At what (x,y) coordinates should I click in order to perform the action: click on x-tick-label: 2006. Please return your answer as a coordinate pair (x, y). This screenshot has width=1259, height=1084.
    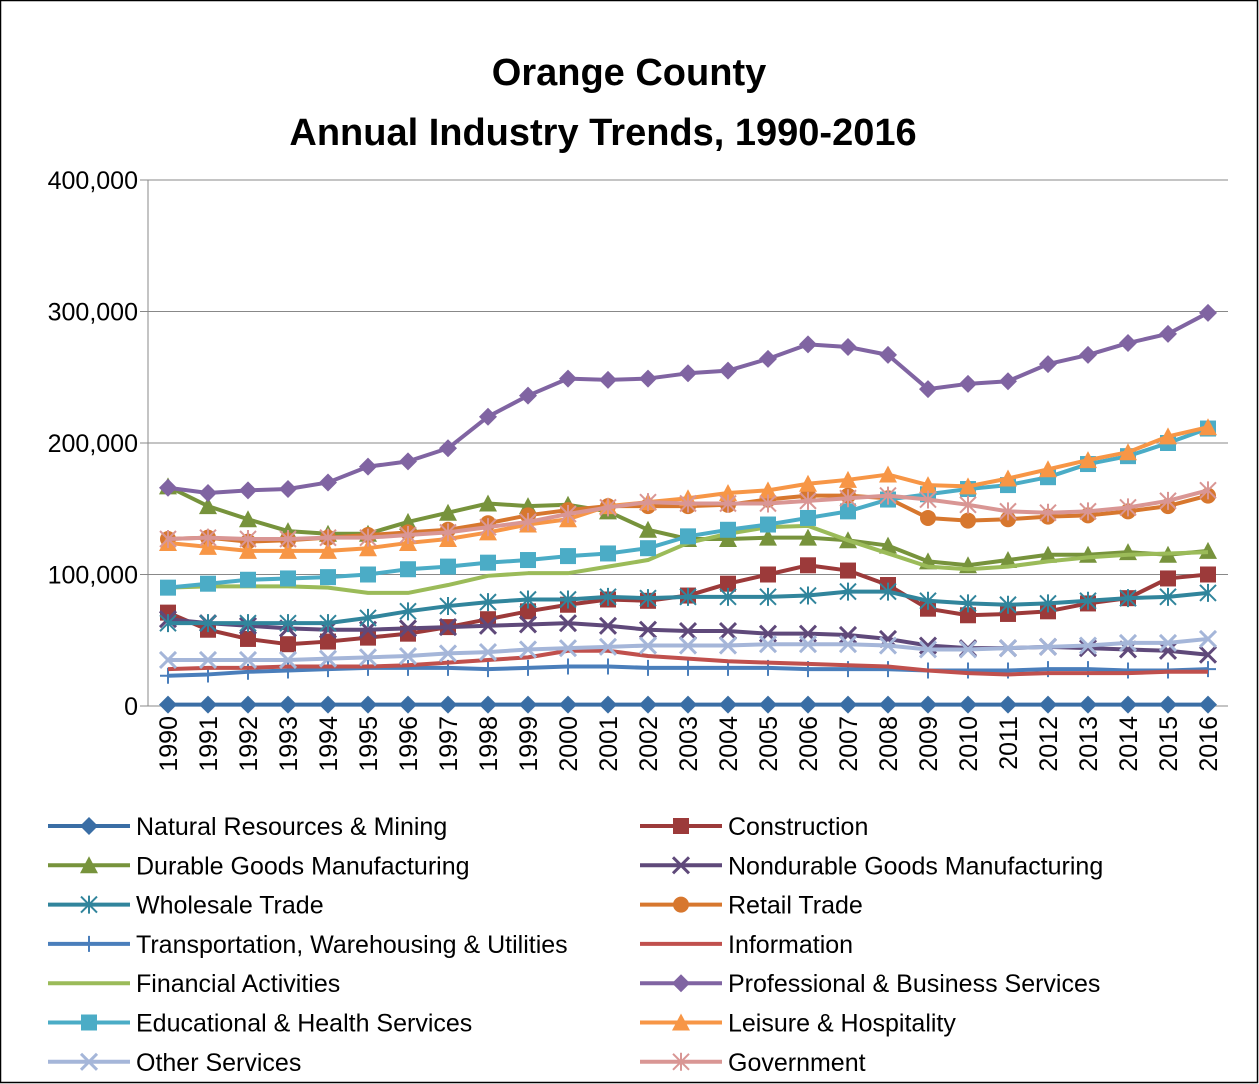
    Looking at the image, I should click on (809, 744).